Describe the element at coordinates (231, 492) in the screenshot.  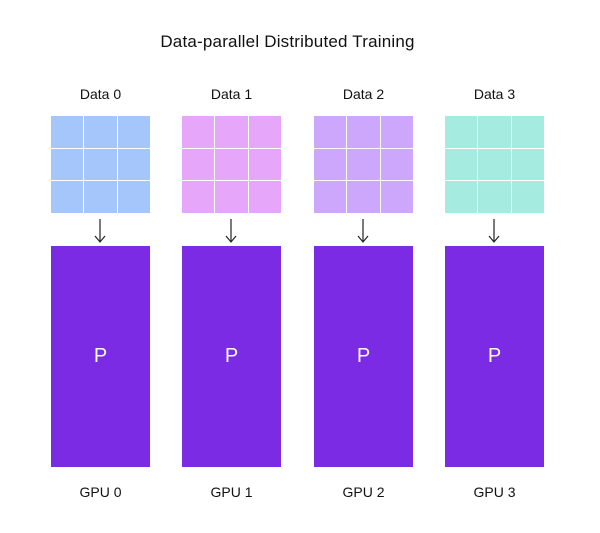
I see `gpu-label: GPU 1` at that location.